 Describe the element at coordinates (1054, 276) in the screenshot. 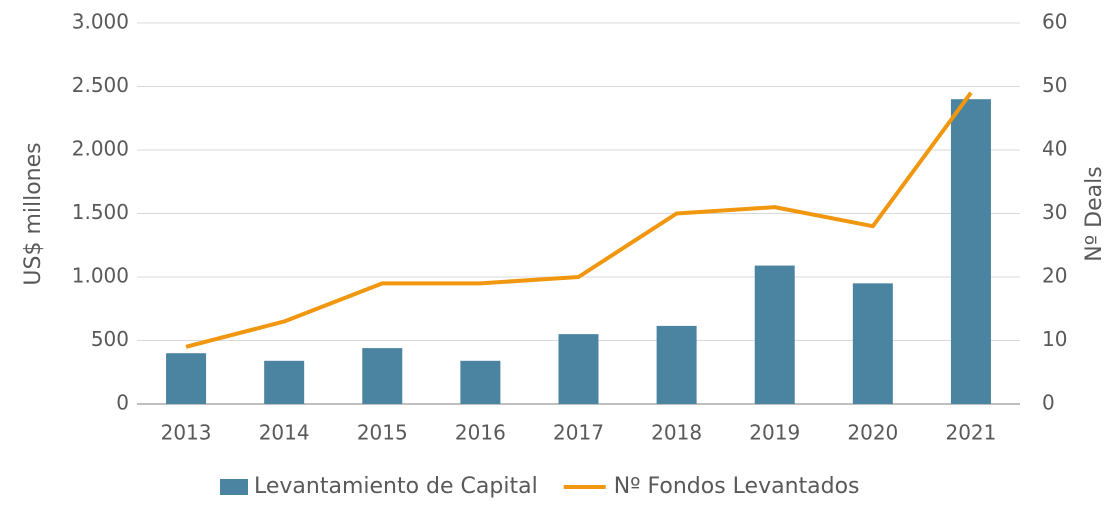

I see `y2-tick-label: 20` at that location.